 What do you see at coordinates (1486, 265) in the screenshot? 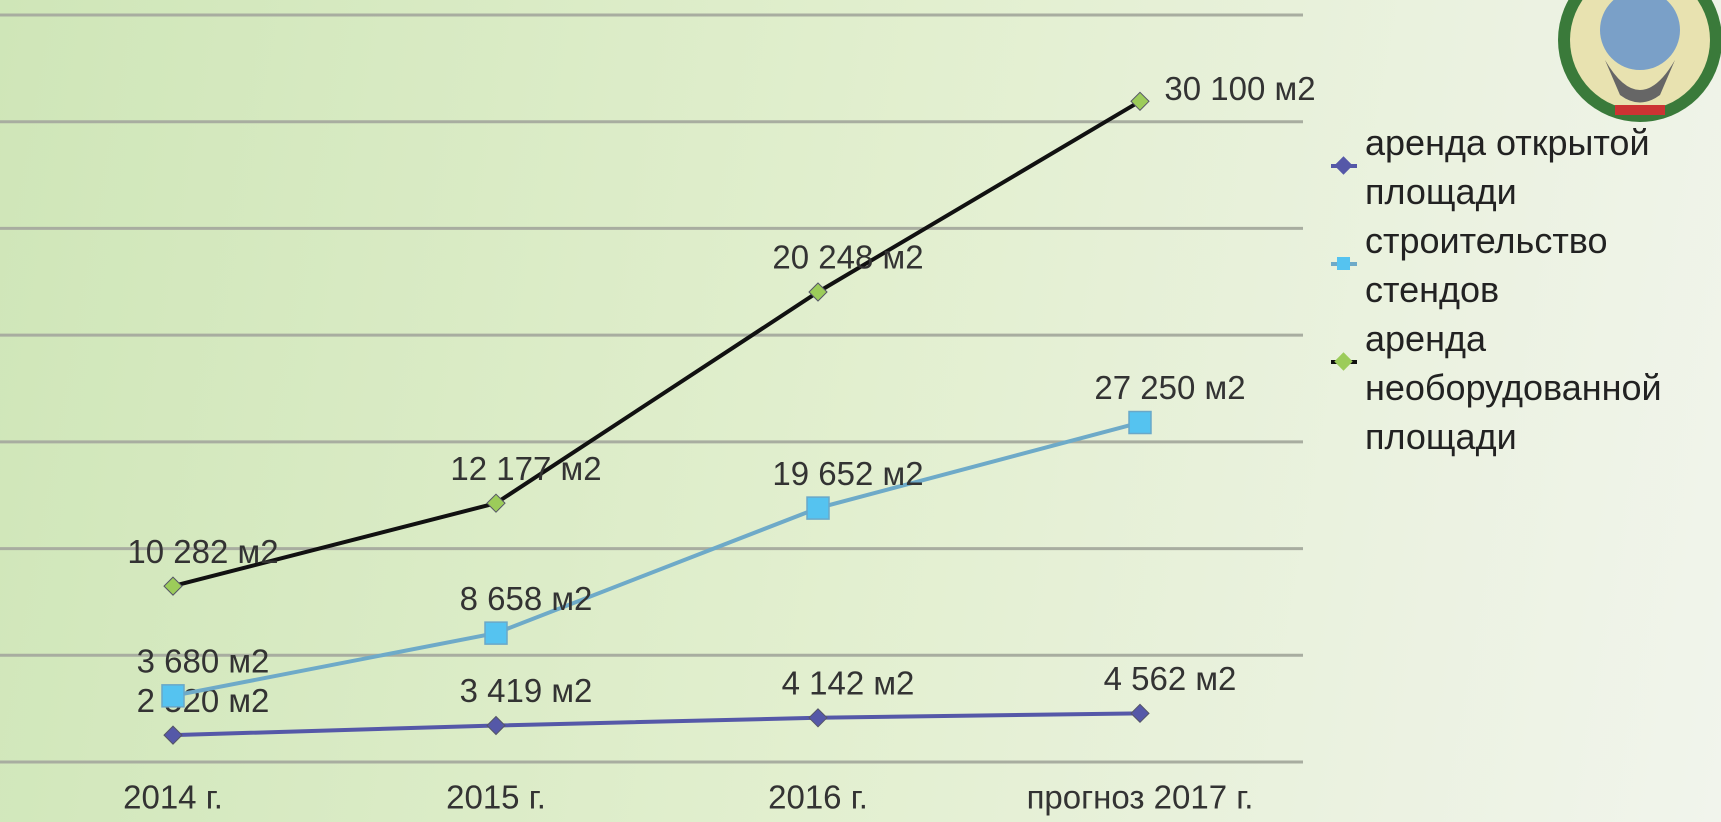
I see `legend-label: строительство стендов` at bounding box center [1486, 265].